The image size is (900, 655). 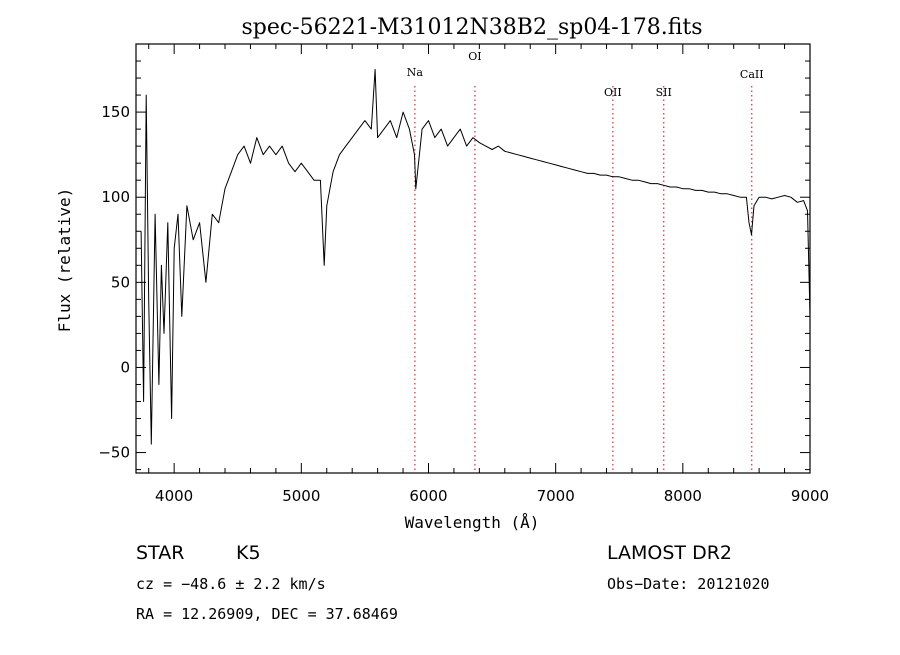 What do you see at coordinates (301, 496) in the screenshot?
I see `x-tick-label: 5000` at bounding box center [301, 496].